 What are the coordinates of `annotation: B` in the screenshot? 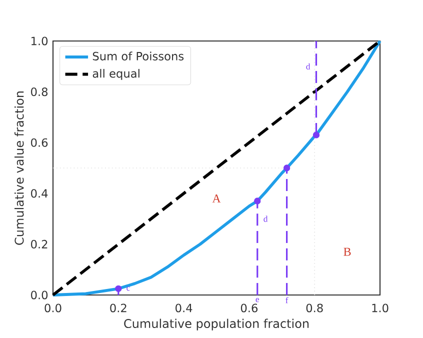 It's located at (347, 252).